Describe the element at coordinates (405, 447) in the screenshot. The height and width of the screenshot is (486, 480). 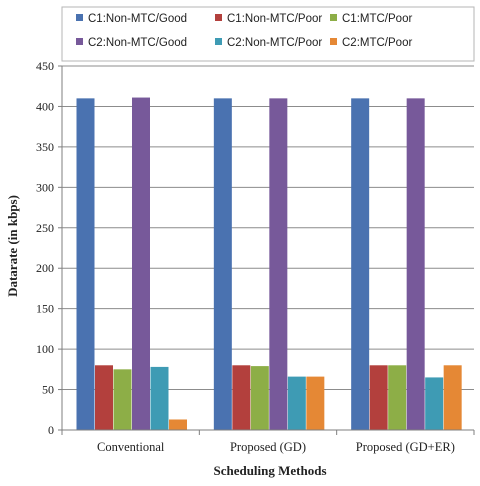
I see `x-category-label: Proposed (GD+ER)` at that location.